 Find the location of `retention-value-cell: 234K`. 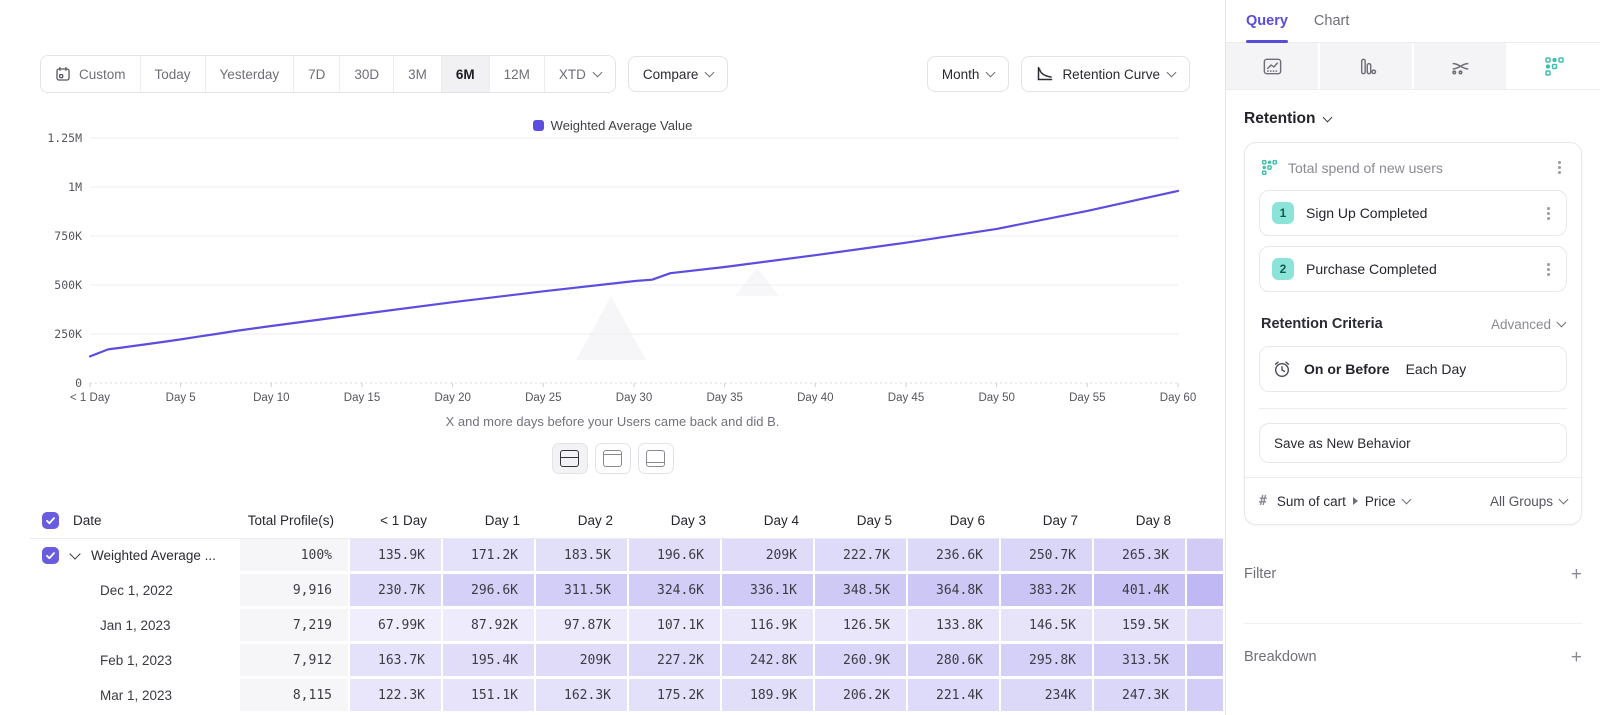

retention-value-cell: 234K is located at coordinates (1047, 696).